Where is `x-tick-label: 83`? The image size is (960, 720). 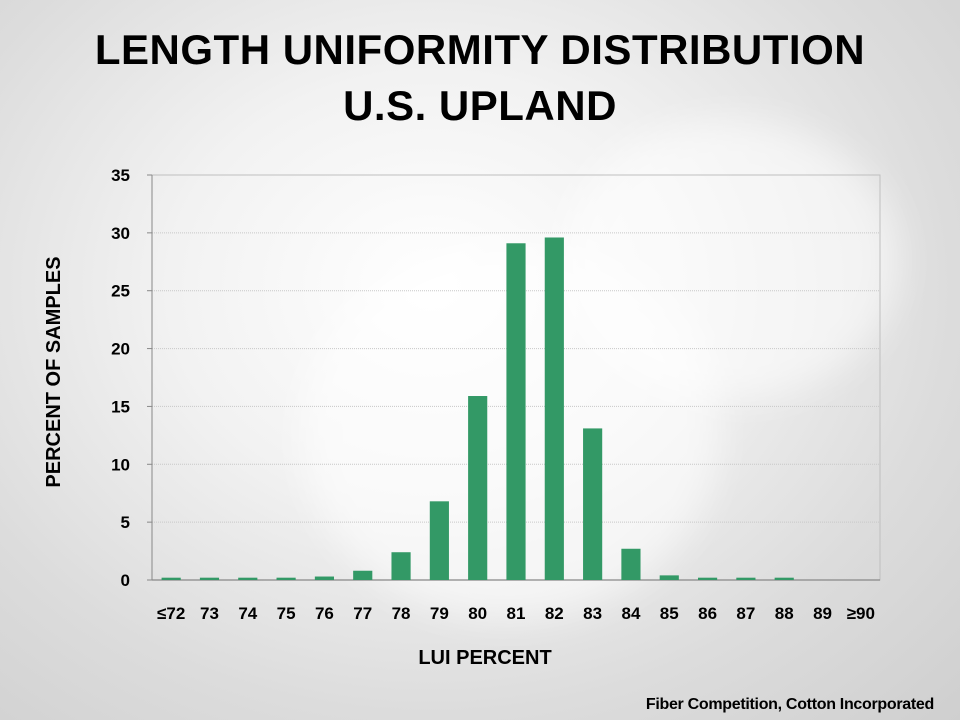 x-tick-label: 83 is located at coordinates (592, 613).